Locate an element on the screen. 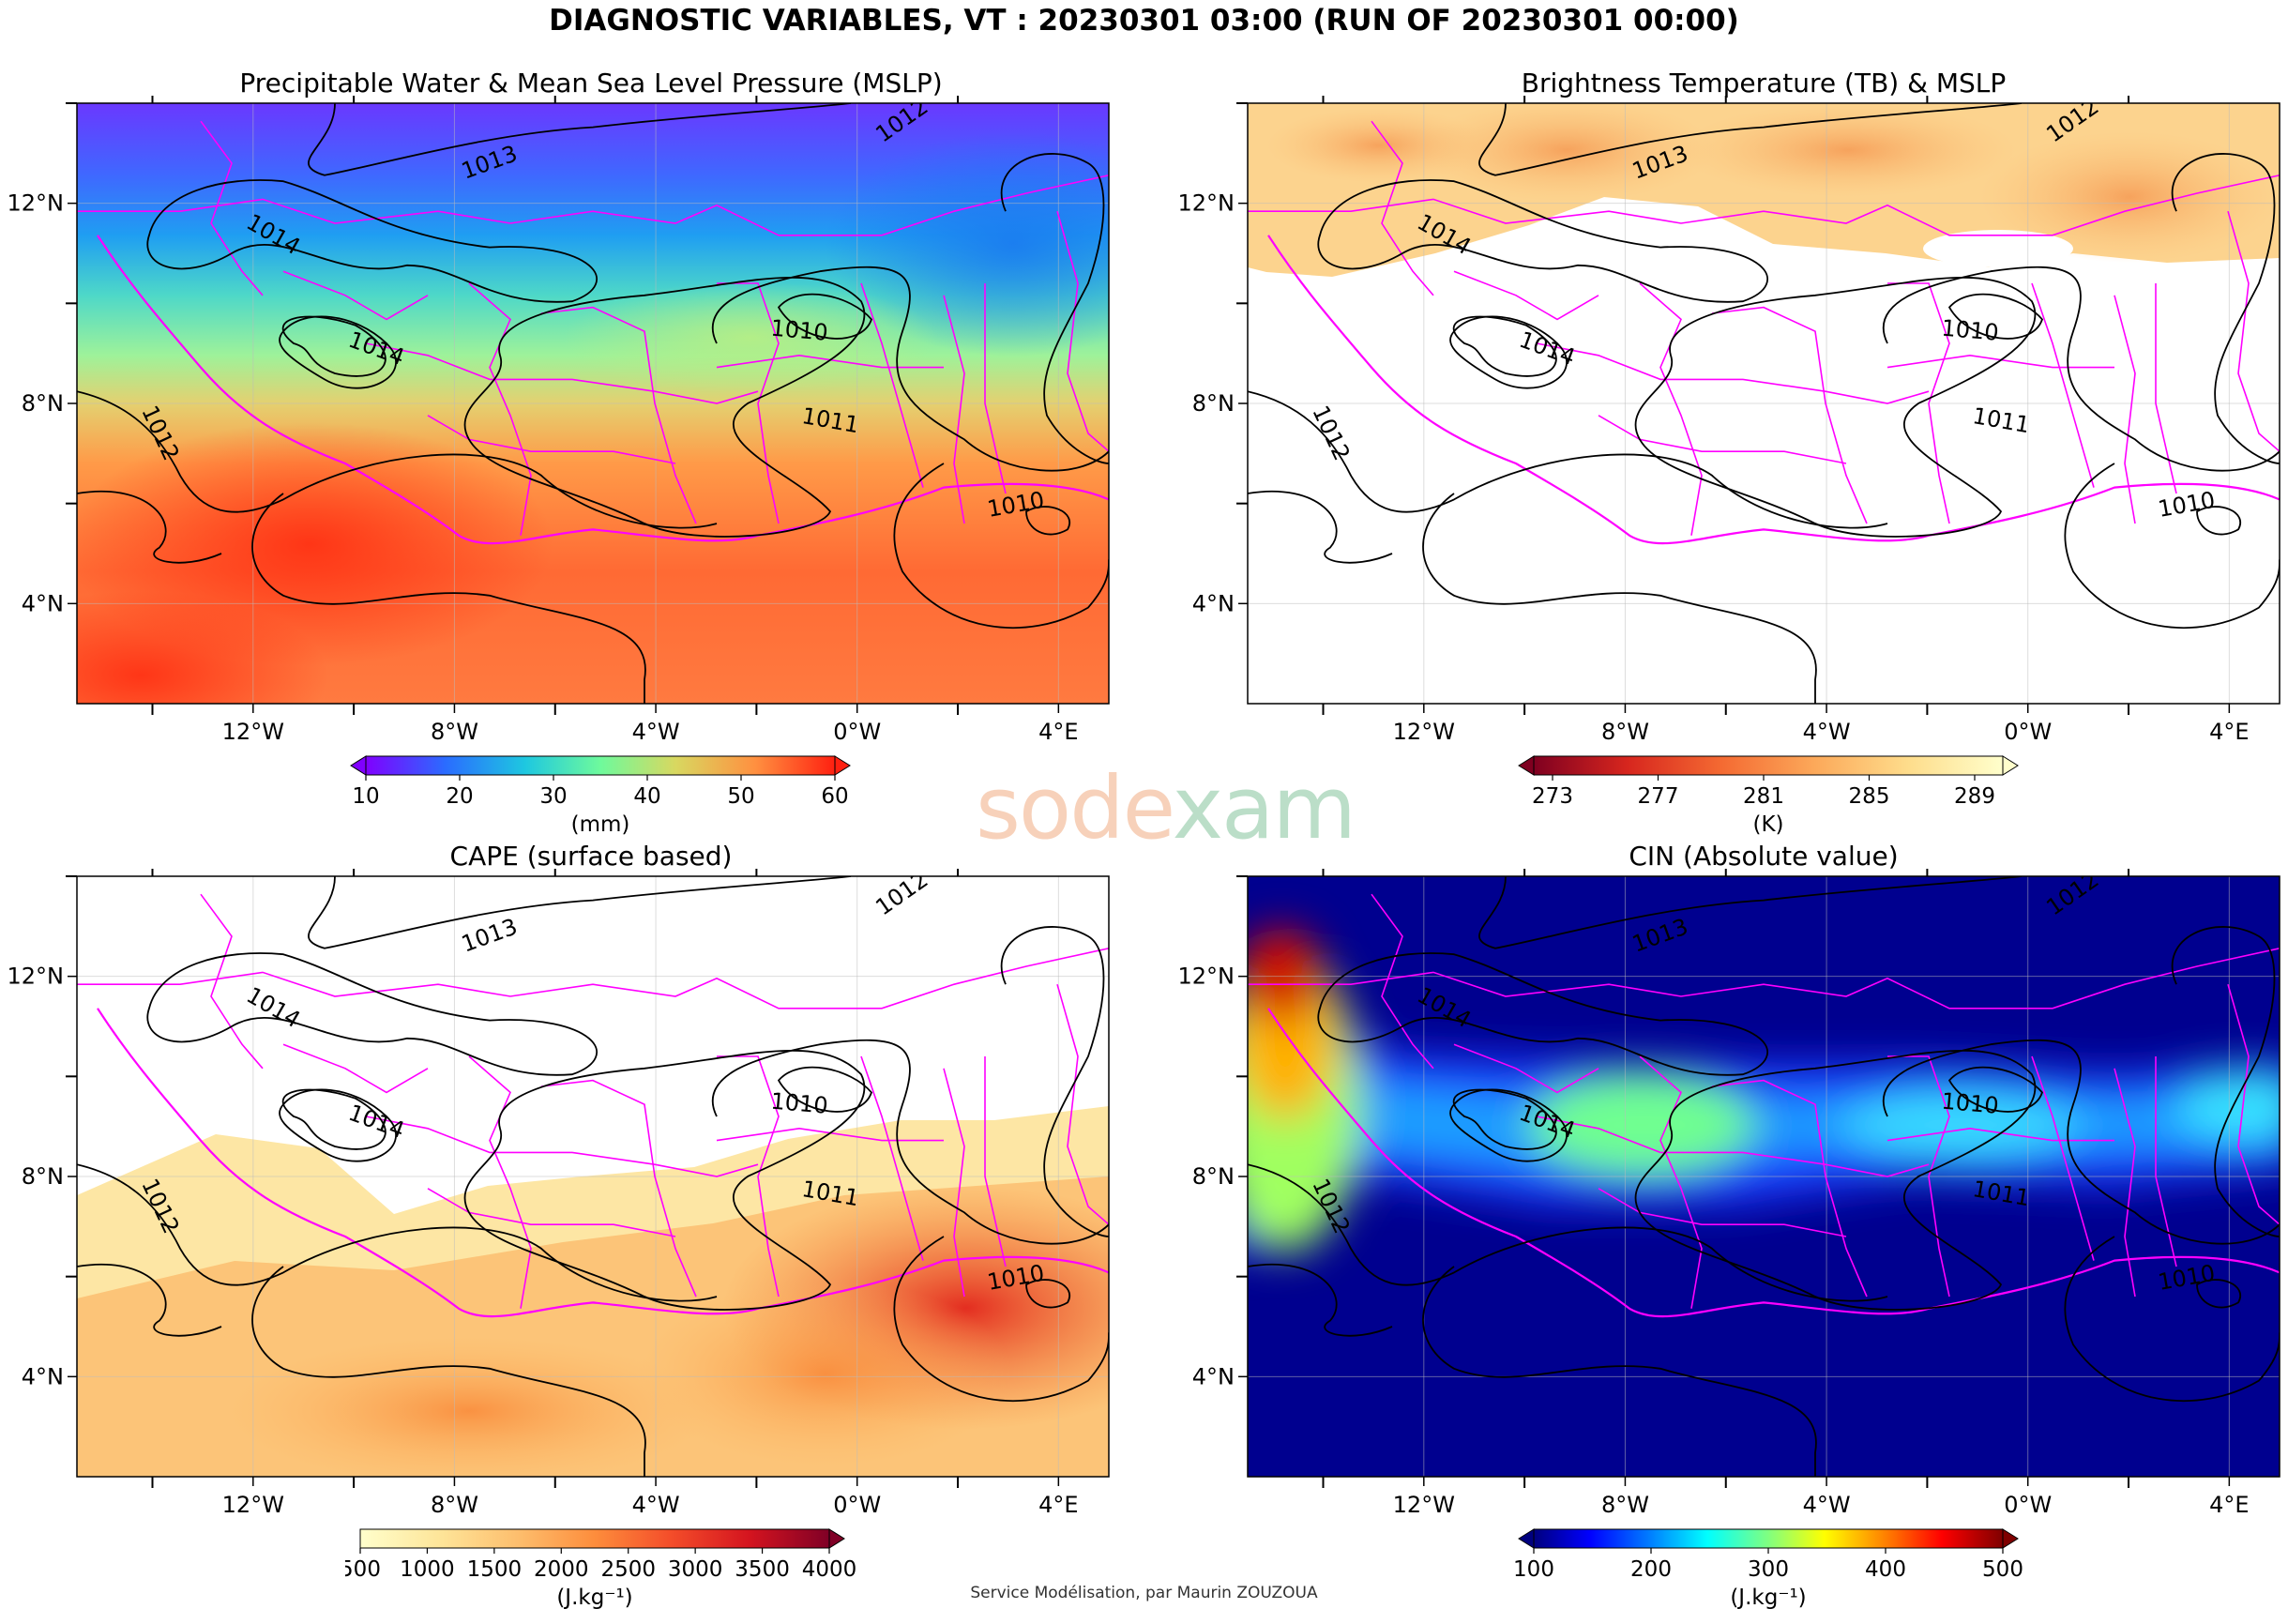  colorbar-tick-label: 300 is located at coordinates (1768, 1570).